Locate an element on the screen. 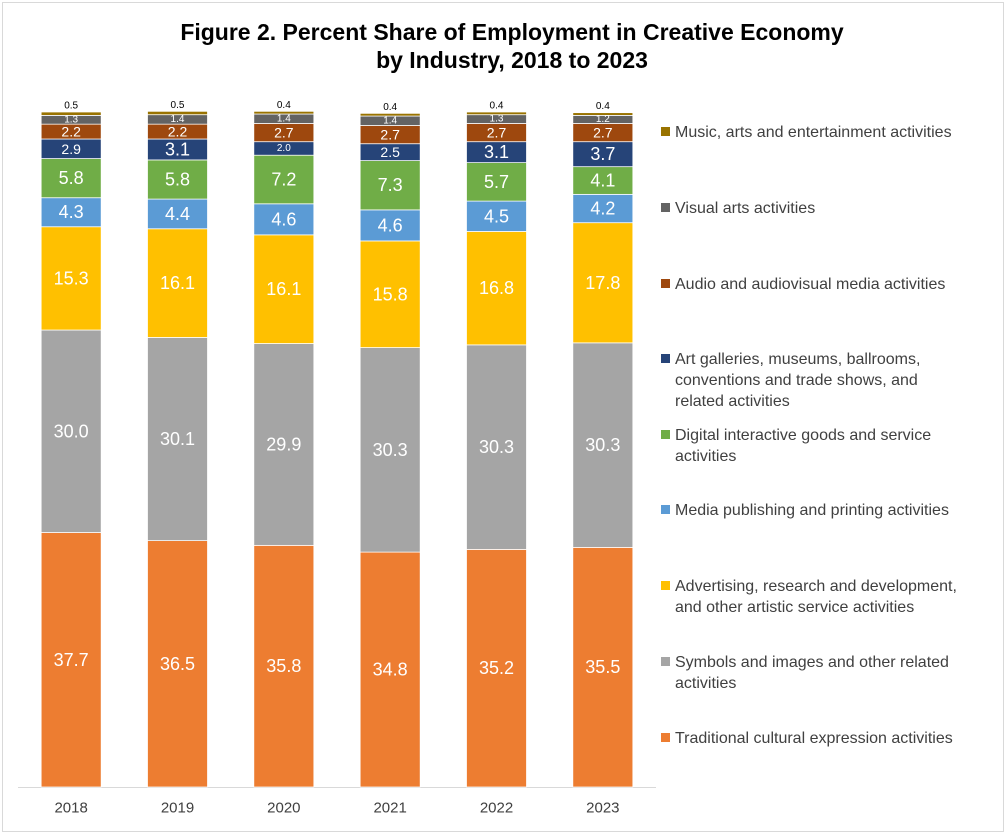  data-label: 4.3 is located at coordinates (71, 212).